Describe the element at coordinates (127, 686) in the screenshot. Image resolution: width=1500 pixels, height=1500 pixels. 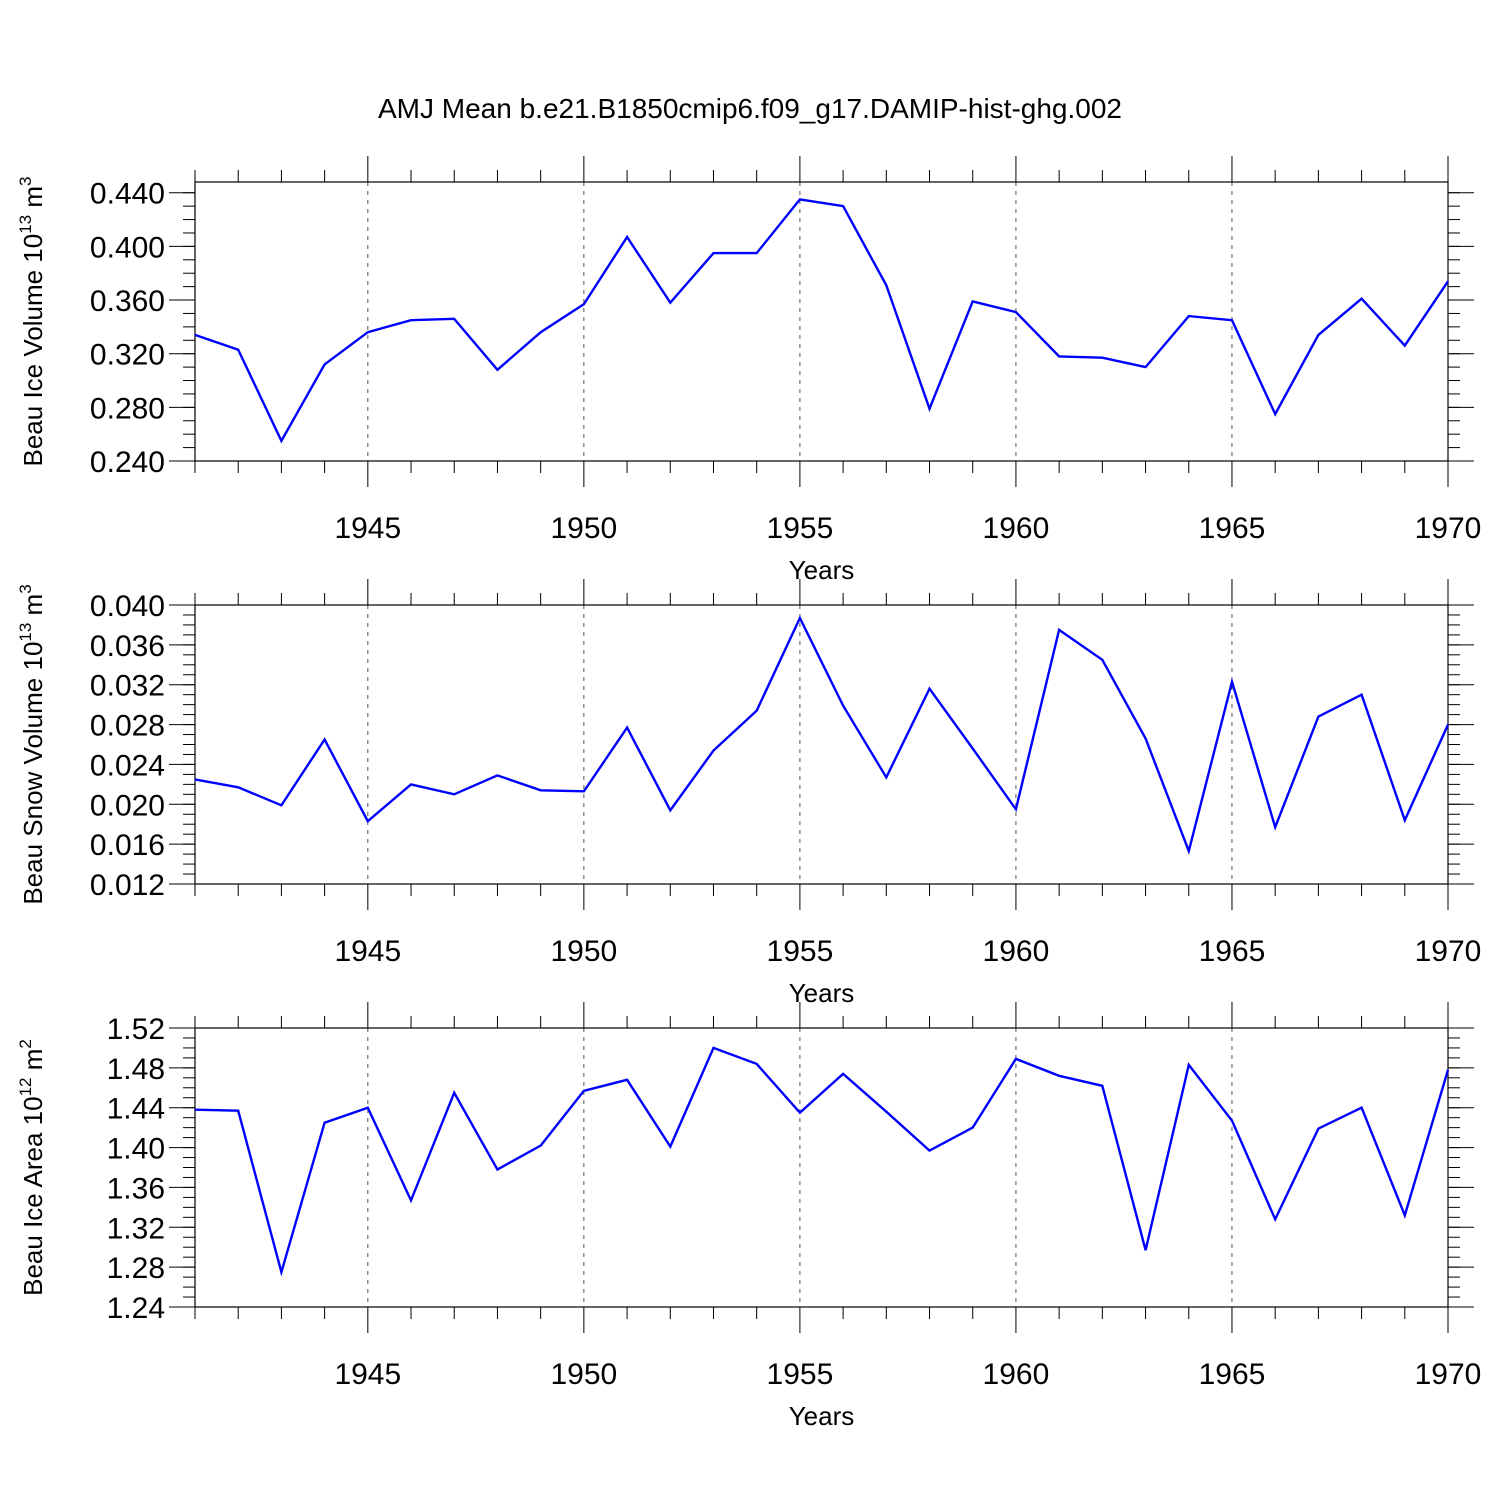
I see `y-tick-label: 0.032` at that location.